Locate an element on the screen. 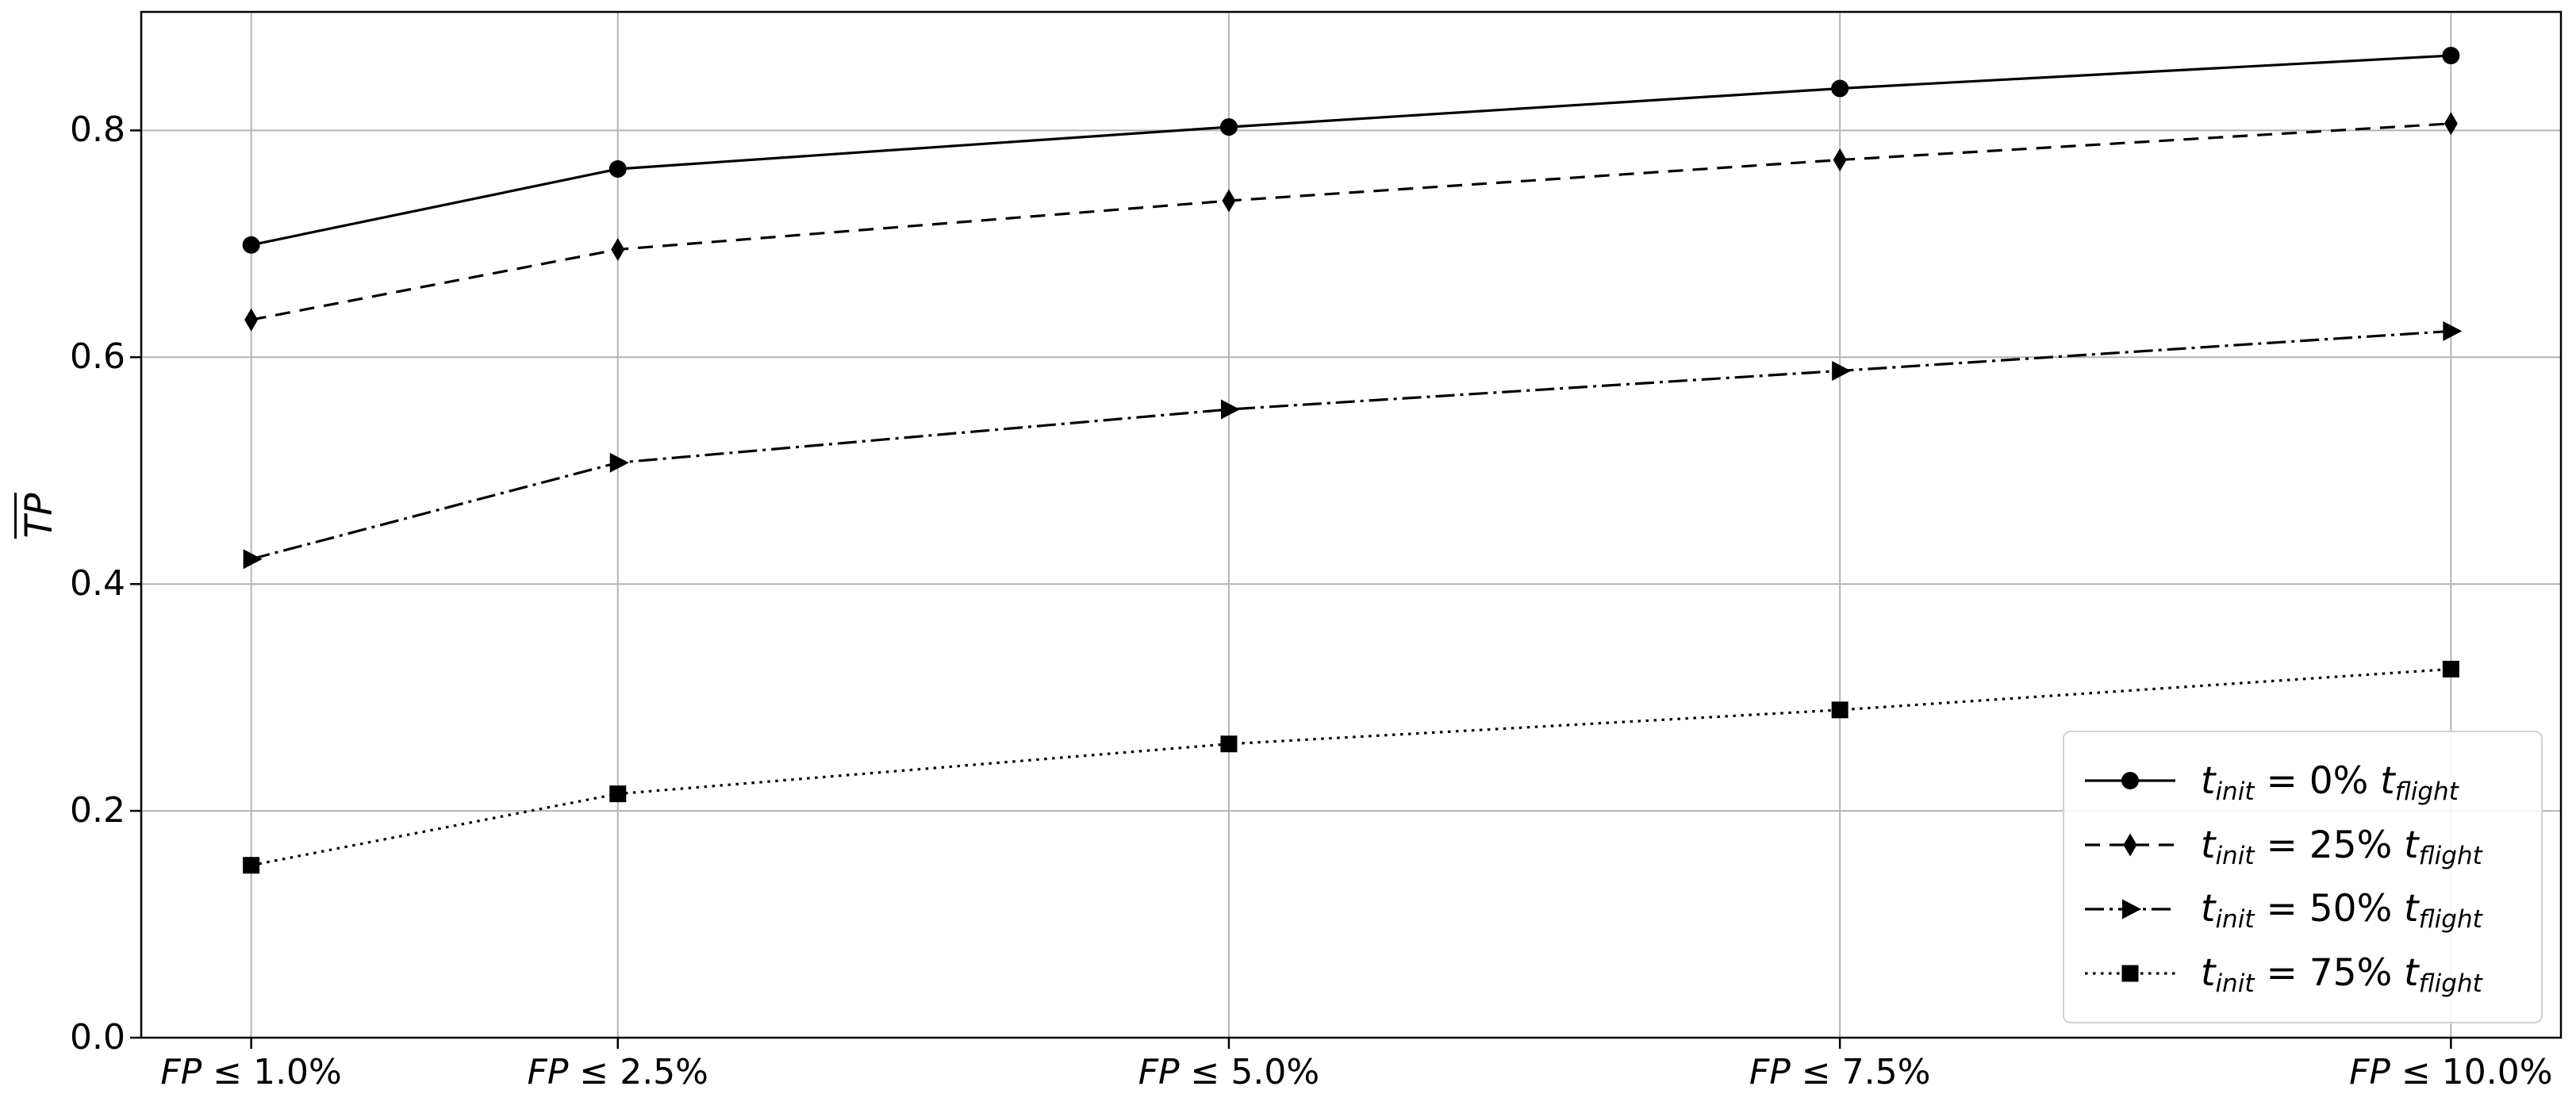 This screenshot has width=2576, height=1094. legend-sample-dashdot is located at coordinates (2130, 909).